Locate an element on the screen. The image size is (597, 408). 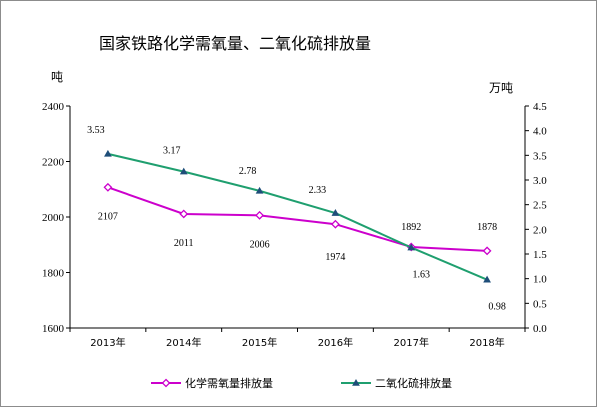
data-label: 3.17 is located at coordinates (172, 151).